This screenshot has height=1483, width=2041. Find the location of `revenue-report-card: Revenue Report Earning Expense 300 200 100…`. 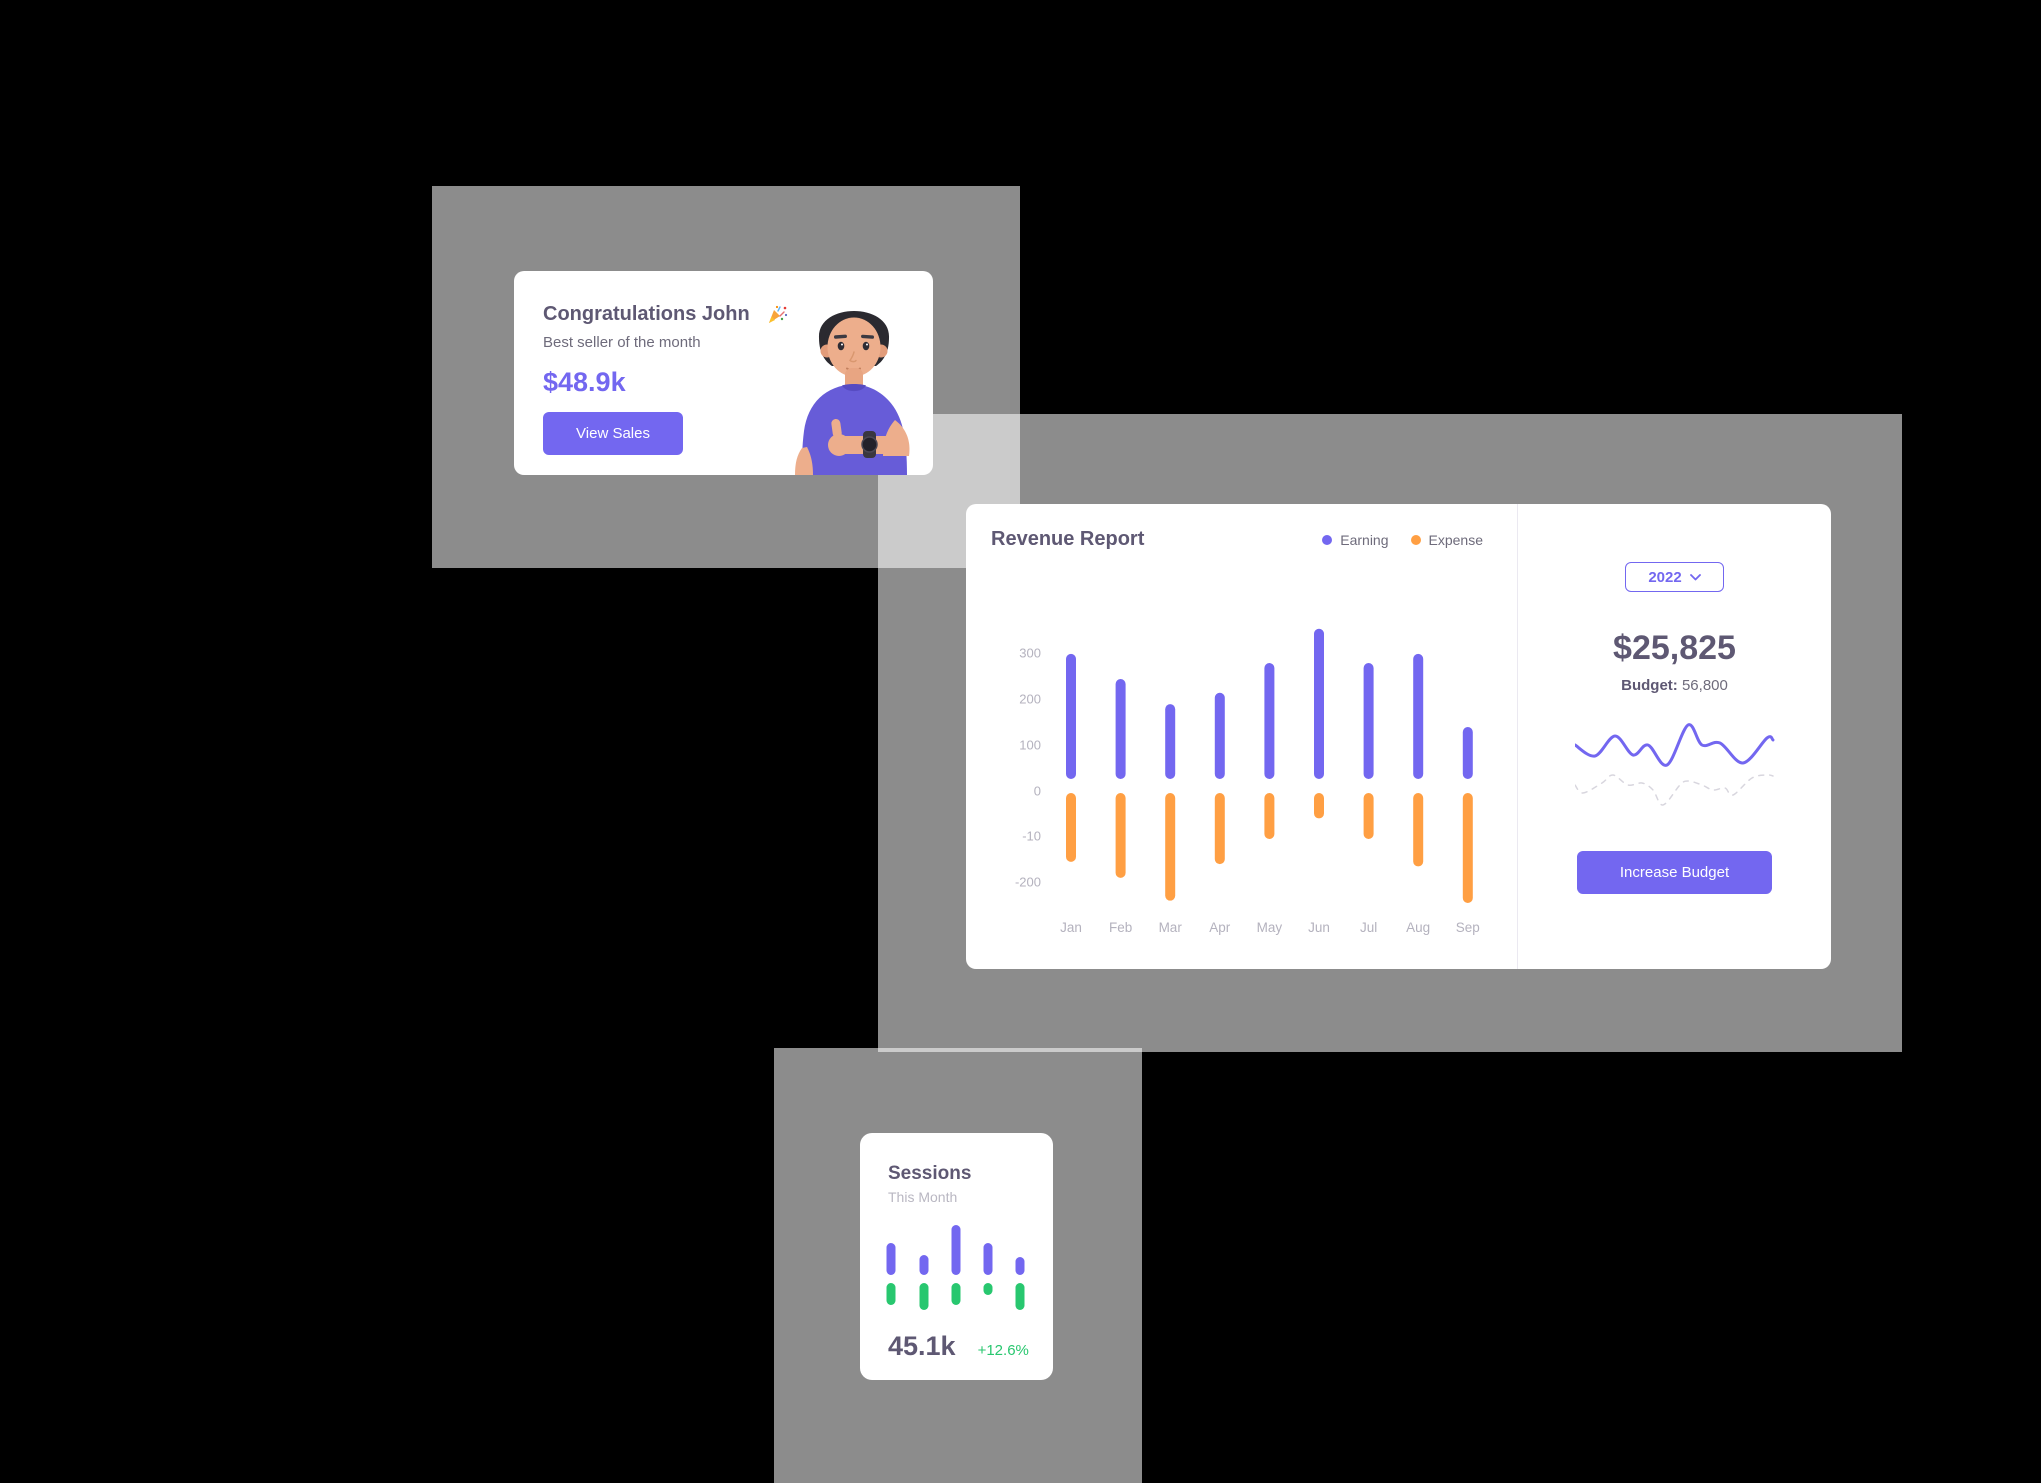

revenue-report-card: Revenue Report Earning Expense 300 200 100… is located at coordinates (1398, 736).